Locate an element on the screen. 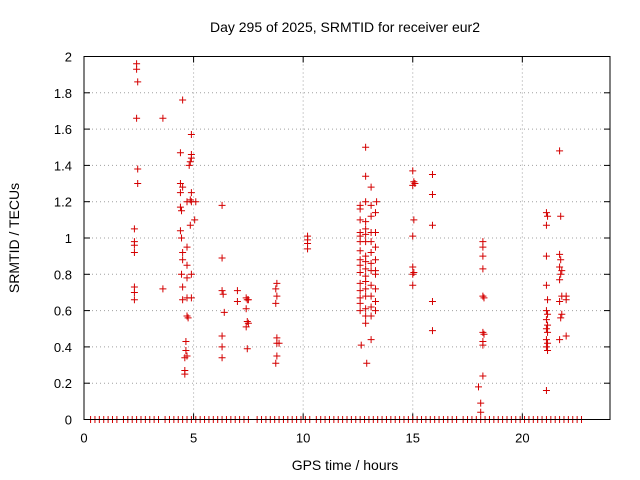 Image resolution: width=640 pixels, height=480 pixels. y-tick-label: 1.2 is located at coordinates (63, 202).